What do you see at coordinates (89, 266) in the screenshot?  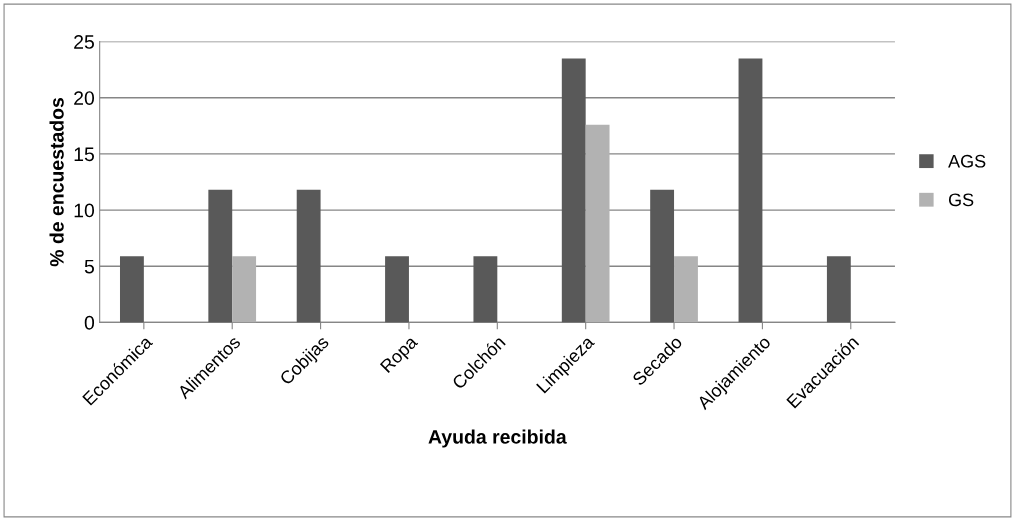 I see `y-tick-label: 5` at bounding box center [89, 266].